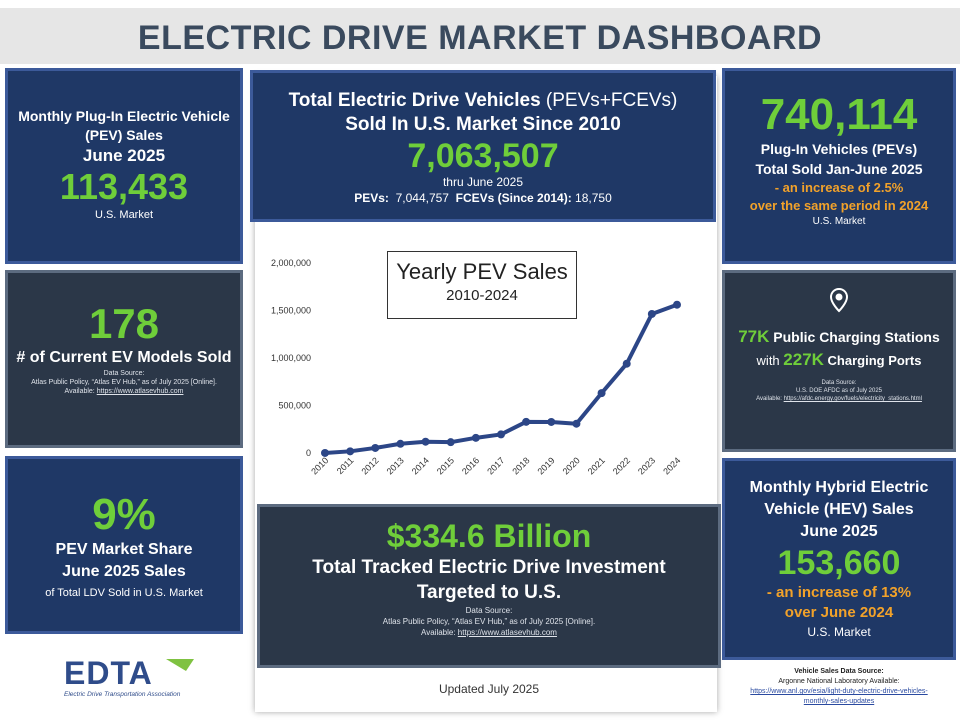  I want to click on pev-label: PEVs:, so click(371, 198).